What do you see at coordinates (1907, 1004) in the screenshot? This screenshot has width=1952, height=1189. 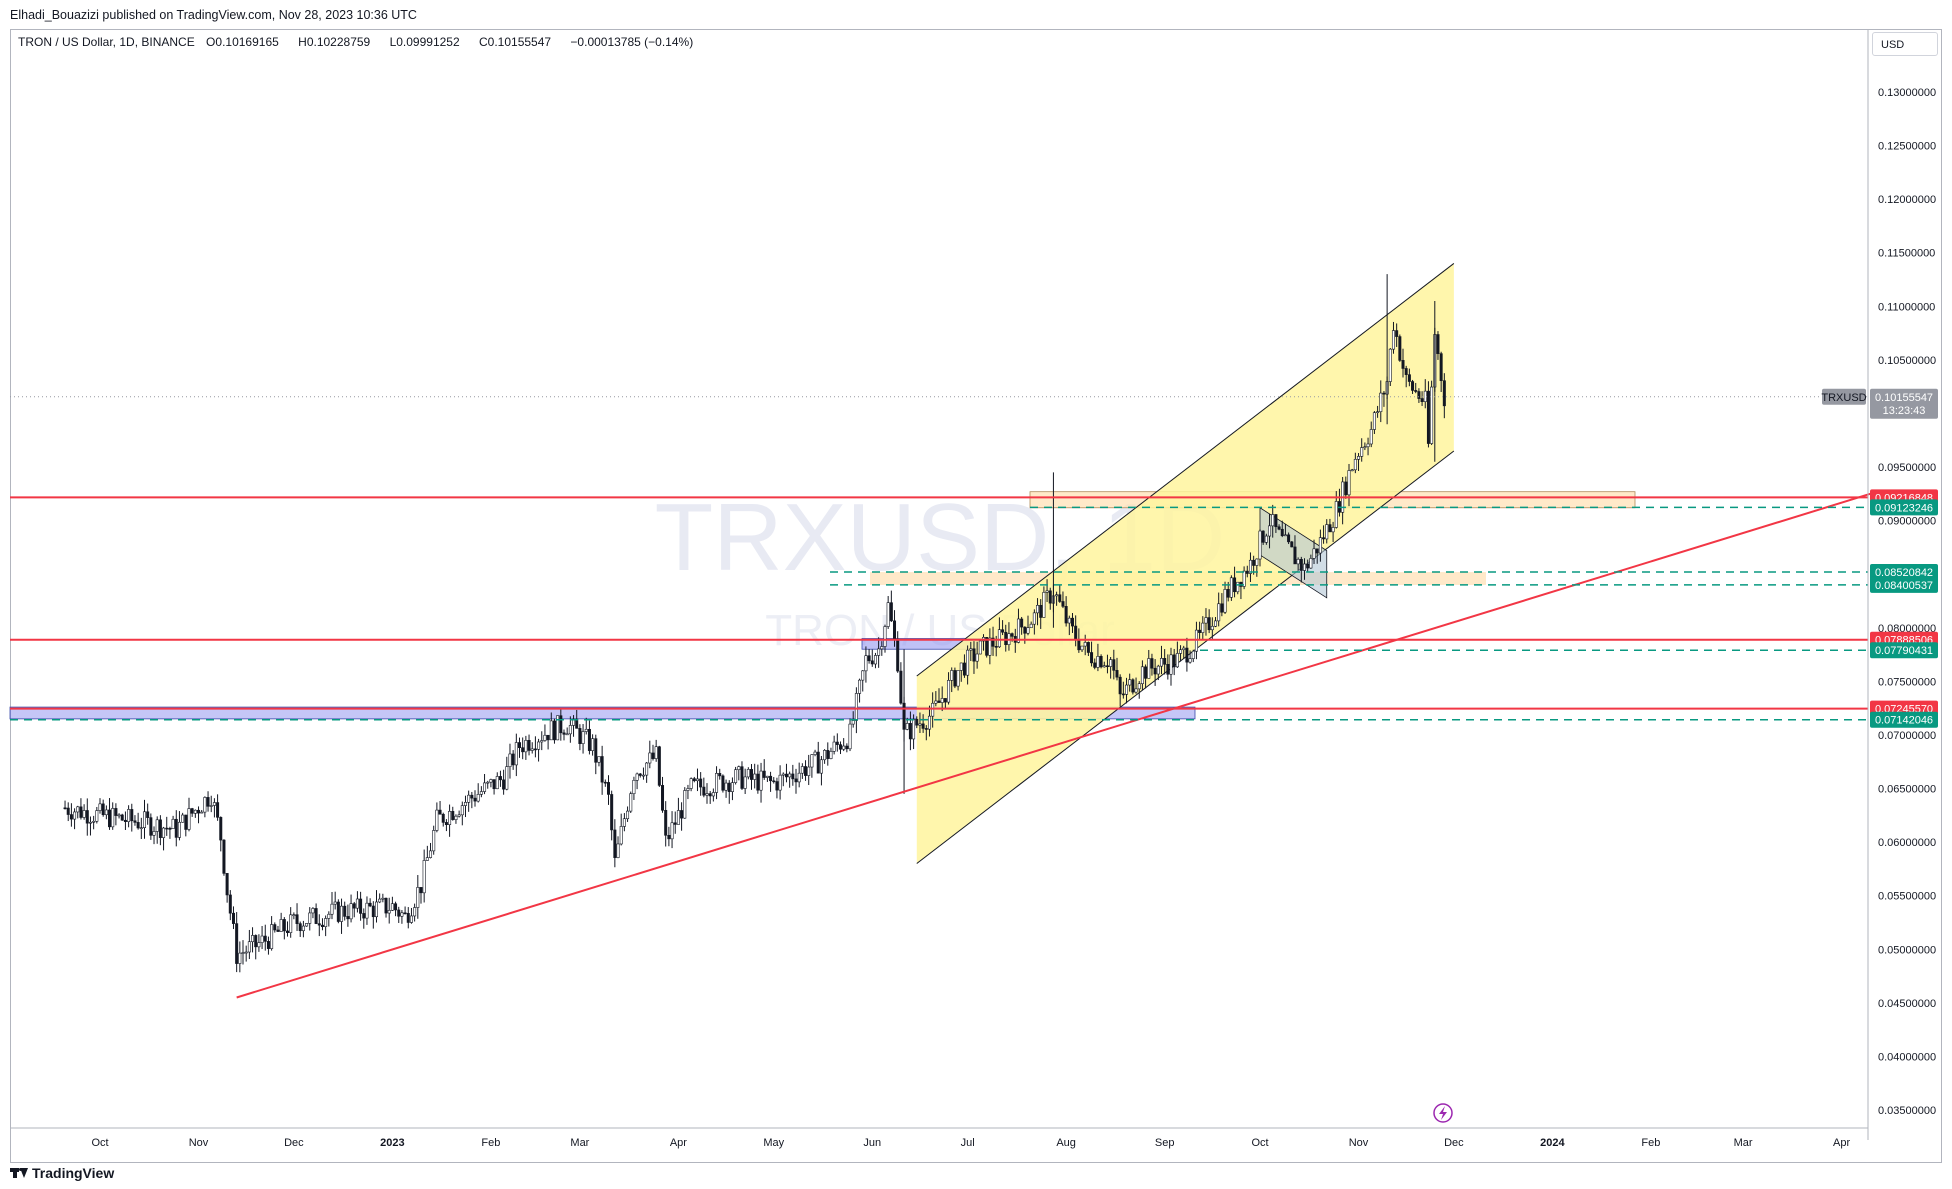 I see `price-tick-label: 0.04500000` at bounding box center [1907, 1004].